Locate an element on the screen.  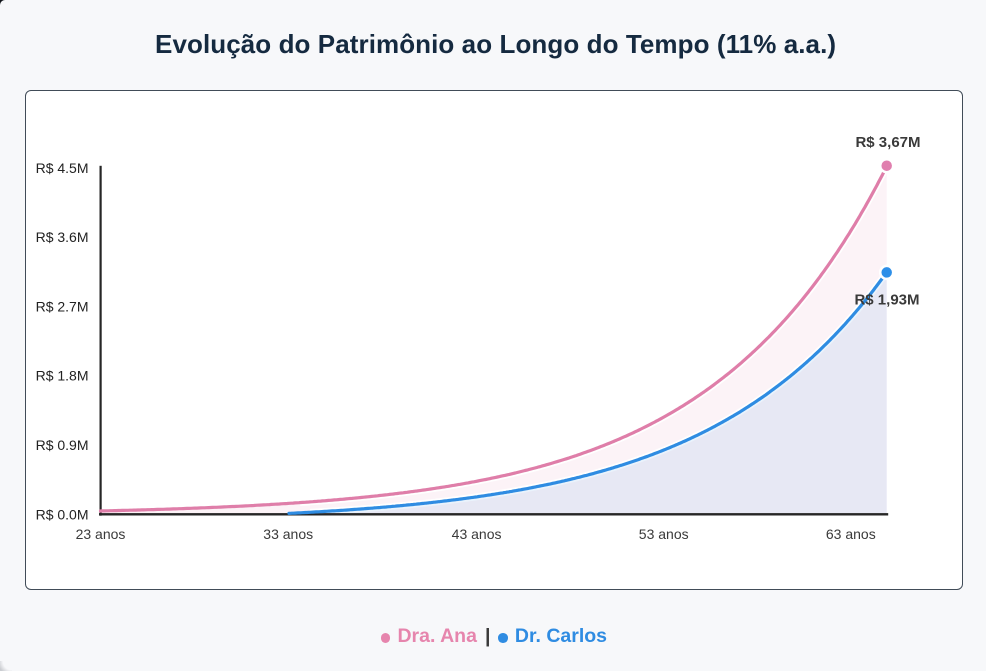
svg-text: 43 anos is located at coordinates (477, 534).